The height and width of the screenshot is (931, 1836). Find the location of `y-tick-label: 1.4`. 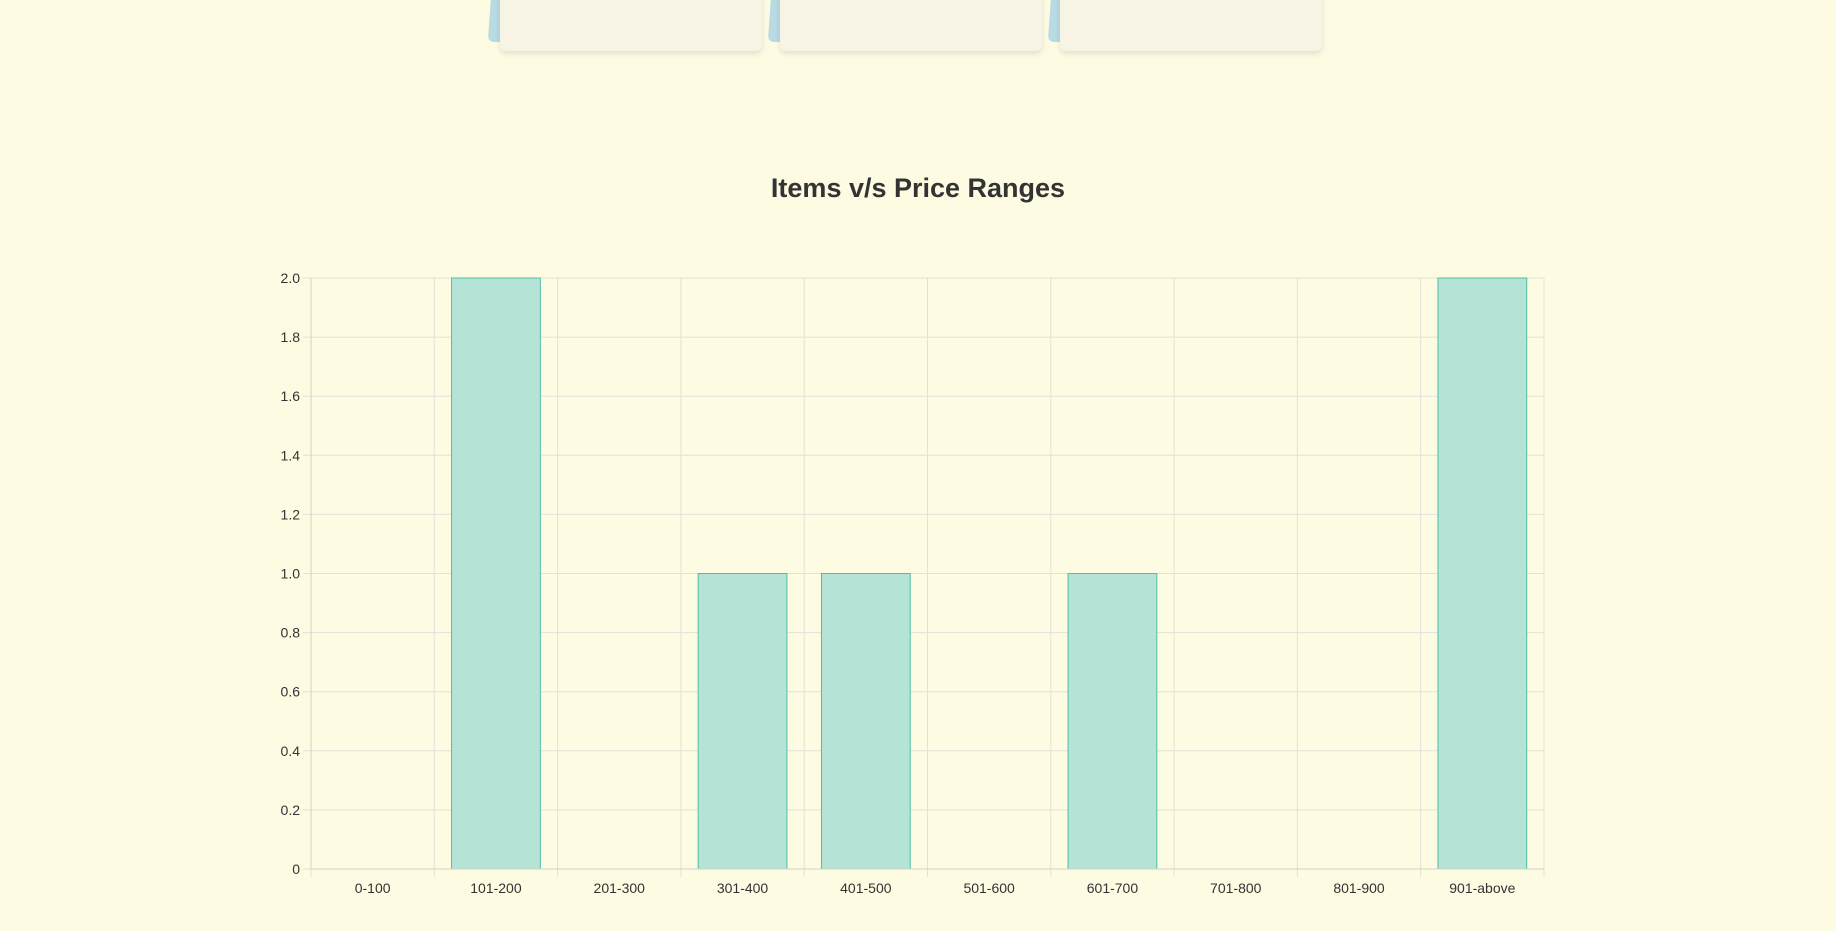

y-tick-label: 1.4 is located at coordinates (291, 455).